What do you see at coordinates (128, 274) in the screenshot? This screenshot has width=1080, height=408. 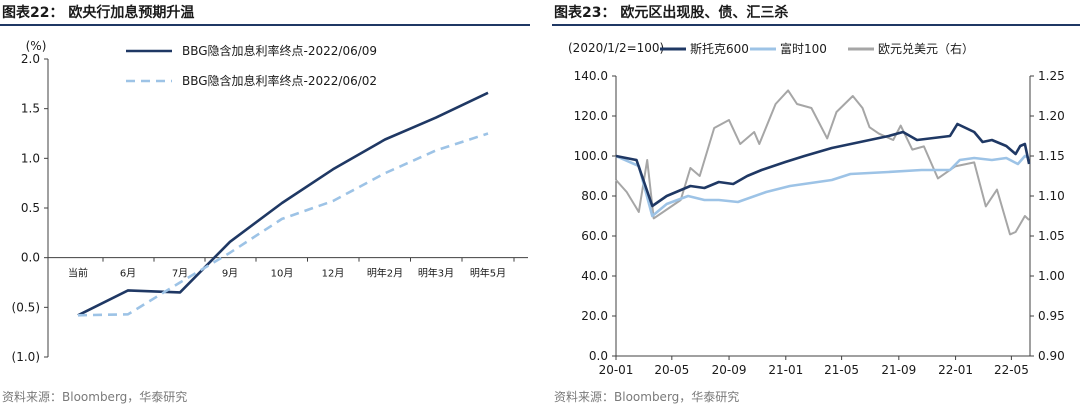 I see `x-tick-label: 6月` at bounding box center [128, 274].